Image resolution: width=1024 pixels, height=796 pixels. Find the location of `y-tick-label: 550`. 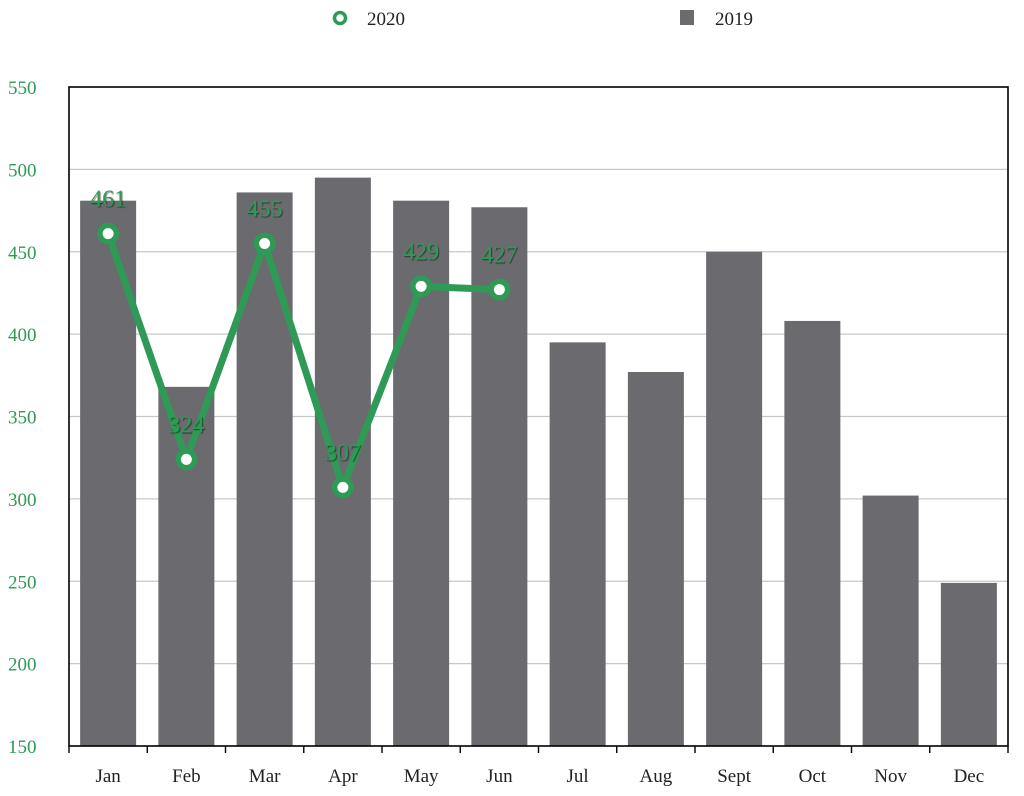

y-tick-label: 550 is located at coordinates (22, 88).